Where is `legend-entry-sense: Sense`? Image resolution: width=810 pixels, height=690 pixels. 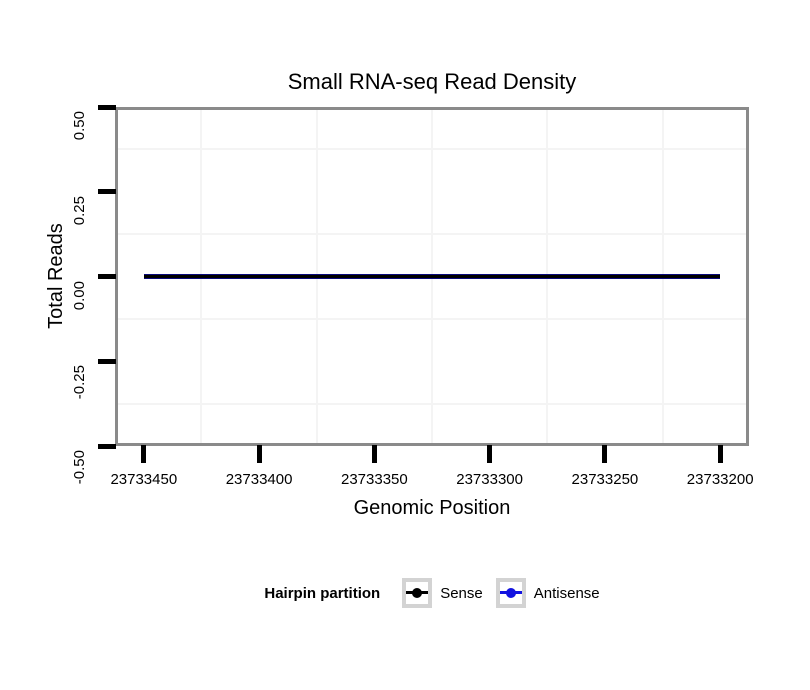 legend-entry-sense: Sense is located at coordinates (442, 593).